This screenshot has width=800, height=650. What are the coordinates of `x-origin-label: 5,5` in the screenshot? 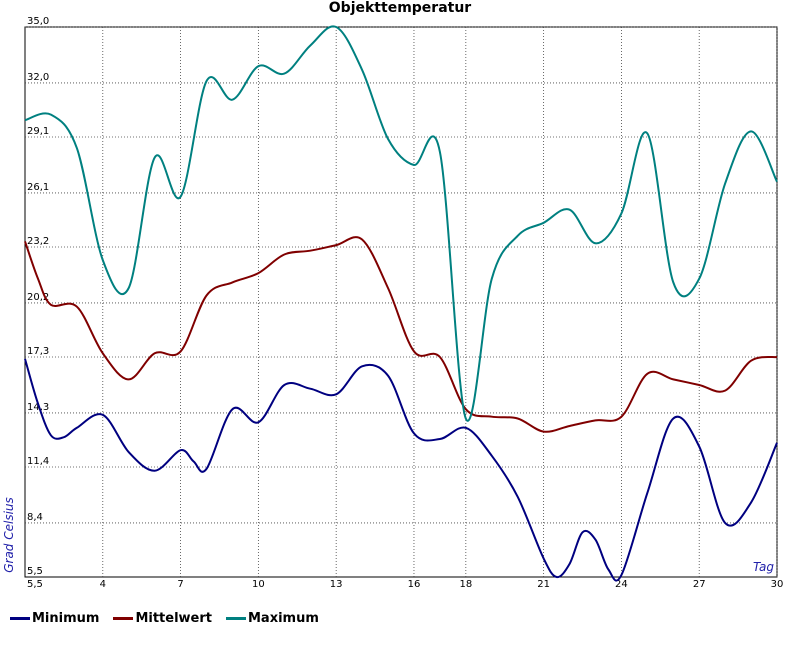 It's located at (35, 584).